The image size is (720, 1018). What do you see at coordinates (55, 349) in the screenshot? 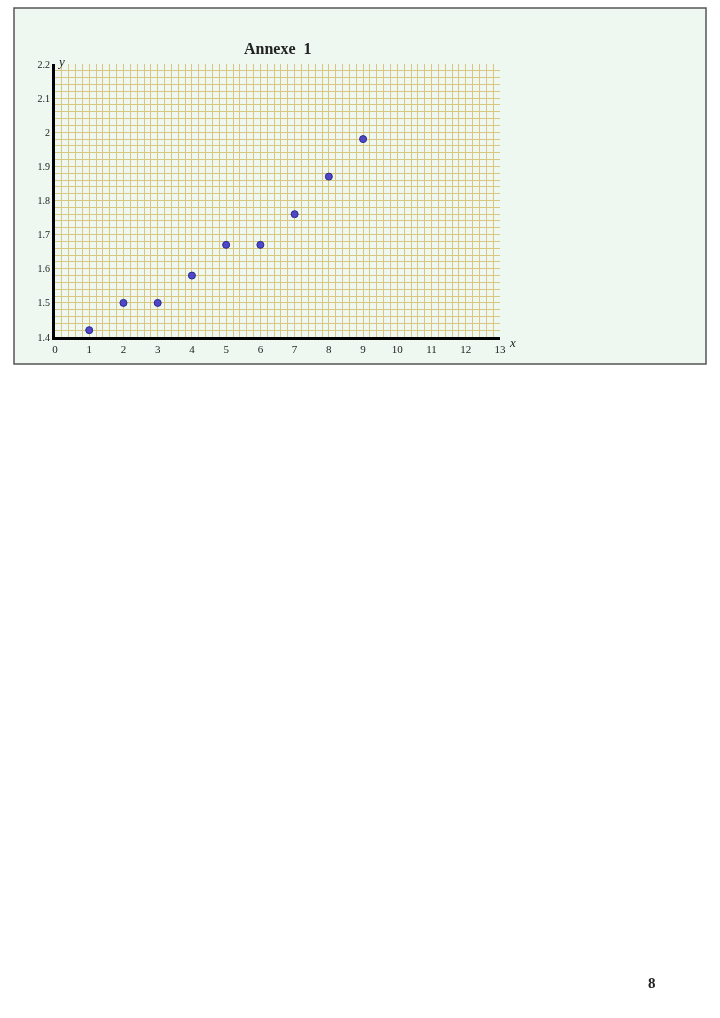
I see `x-tick-label: 0` at bounding box center [55, 349].